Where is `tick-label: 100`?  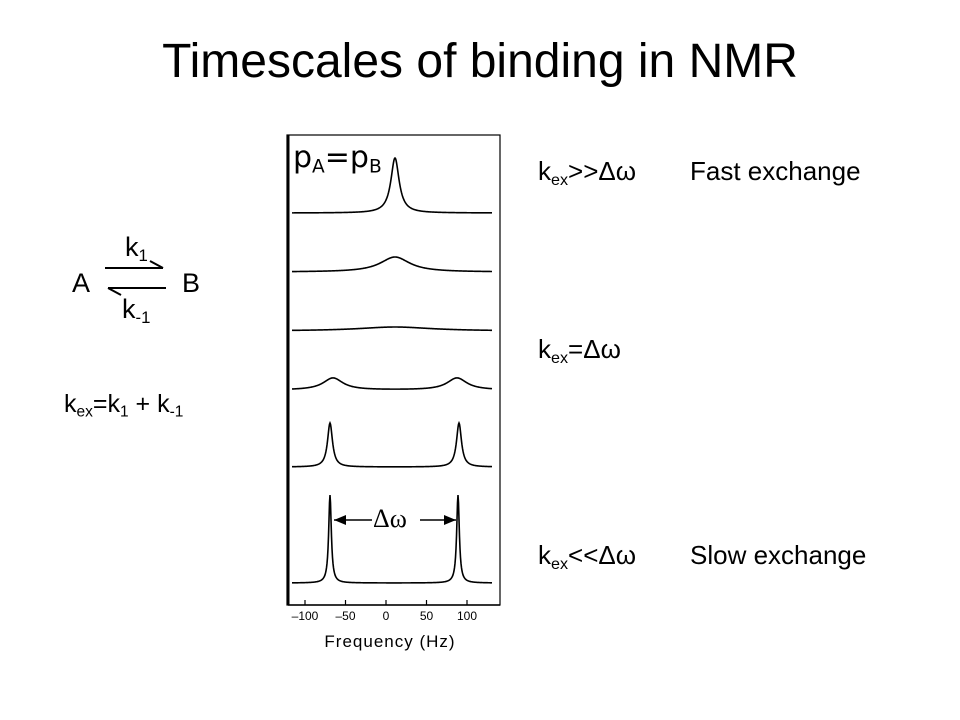
tick-label: 100 is located at coordinates (467, 616).